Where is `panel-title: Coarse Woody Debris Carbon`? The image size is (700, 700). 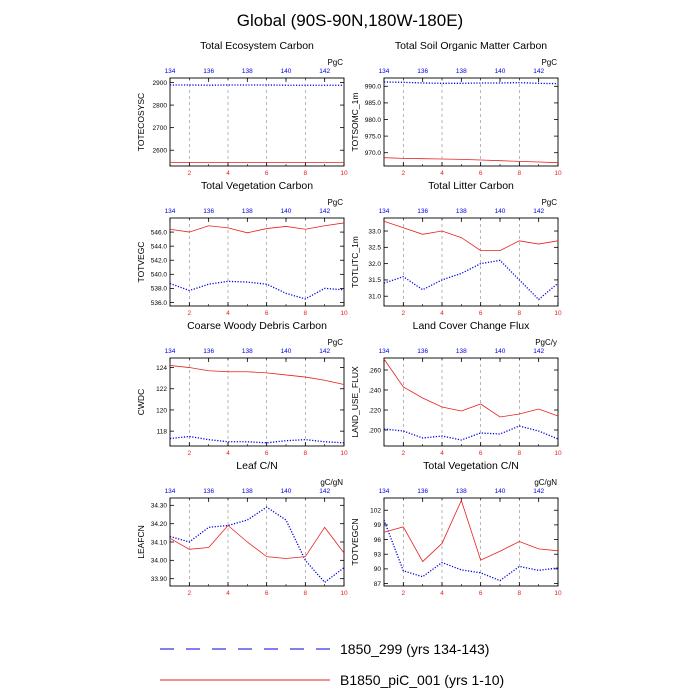 panel-title: Coarse Woody Debris Carbon is located at coordinates (257, 326).